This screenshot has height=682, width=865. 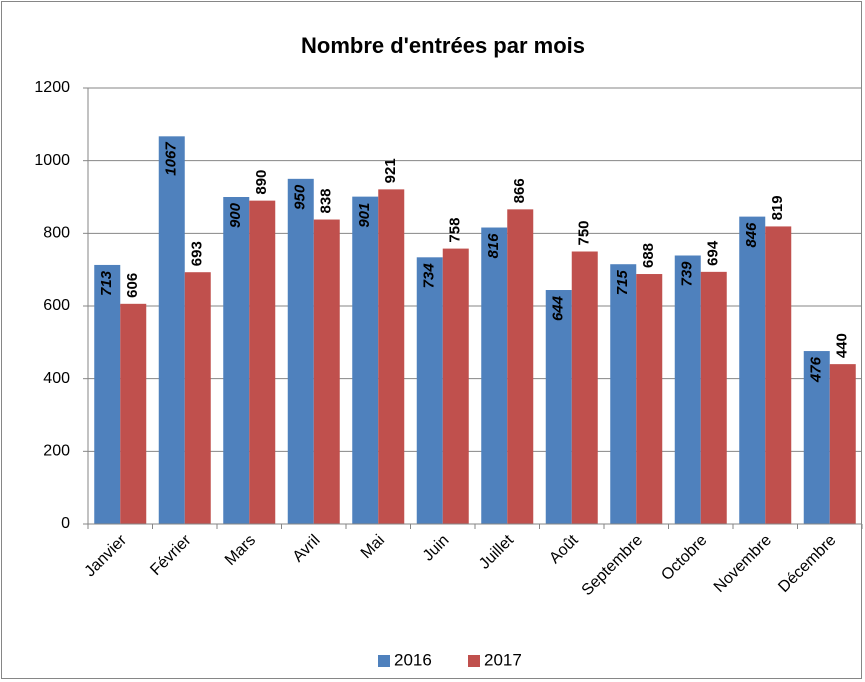 What do you see at coordinates (648, 255) in the screenshot?
I see `data-label: 688` at bounding box center [648, 255].